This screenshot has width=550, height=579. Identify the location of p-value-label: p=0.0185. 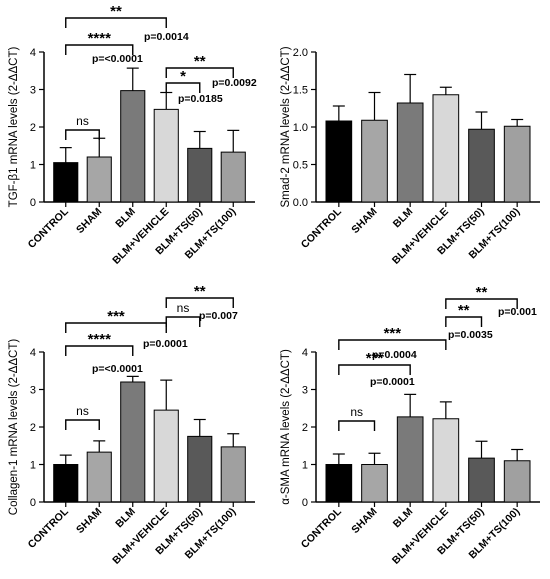
(200, 99).